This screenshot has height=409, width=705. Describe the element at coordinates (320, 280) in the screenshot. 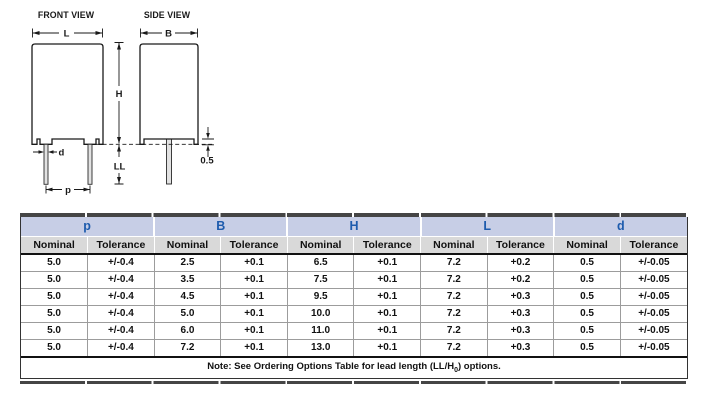

I see `table-cell: 7.5` at that location.